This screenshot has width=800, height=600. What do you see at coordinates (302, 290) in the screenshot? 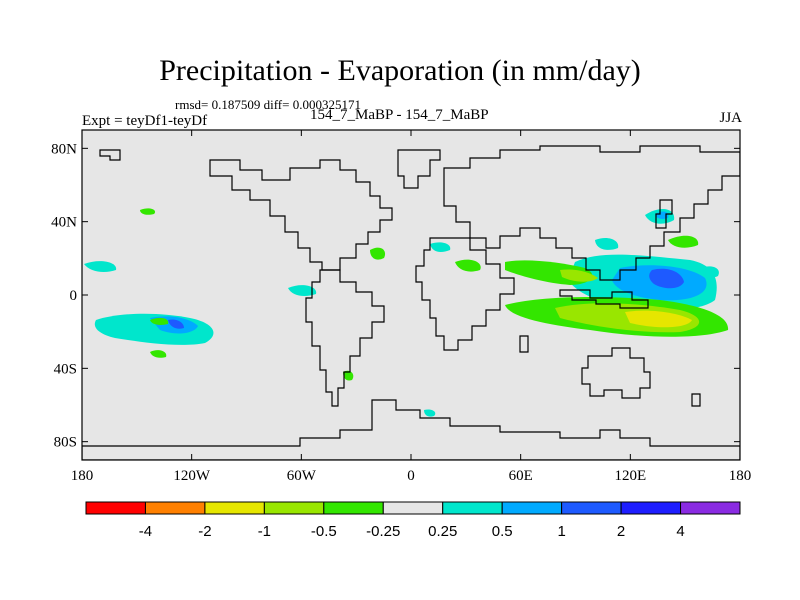
I see `contour-pos-atlantic` at bounding box center [302, 290].